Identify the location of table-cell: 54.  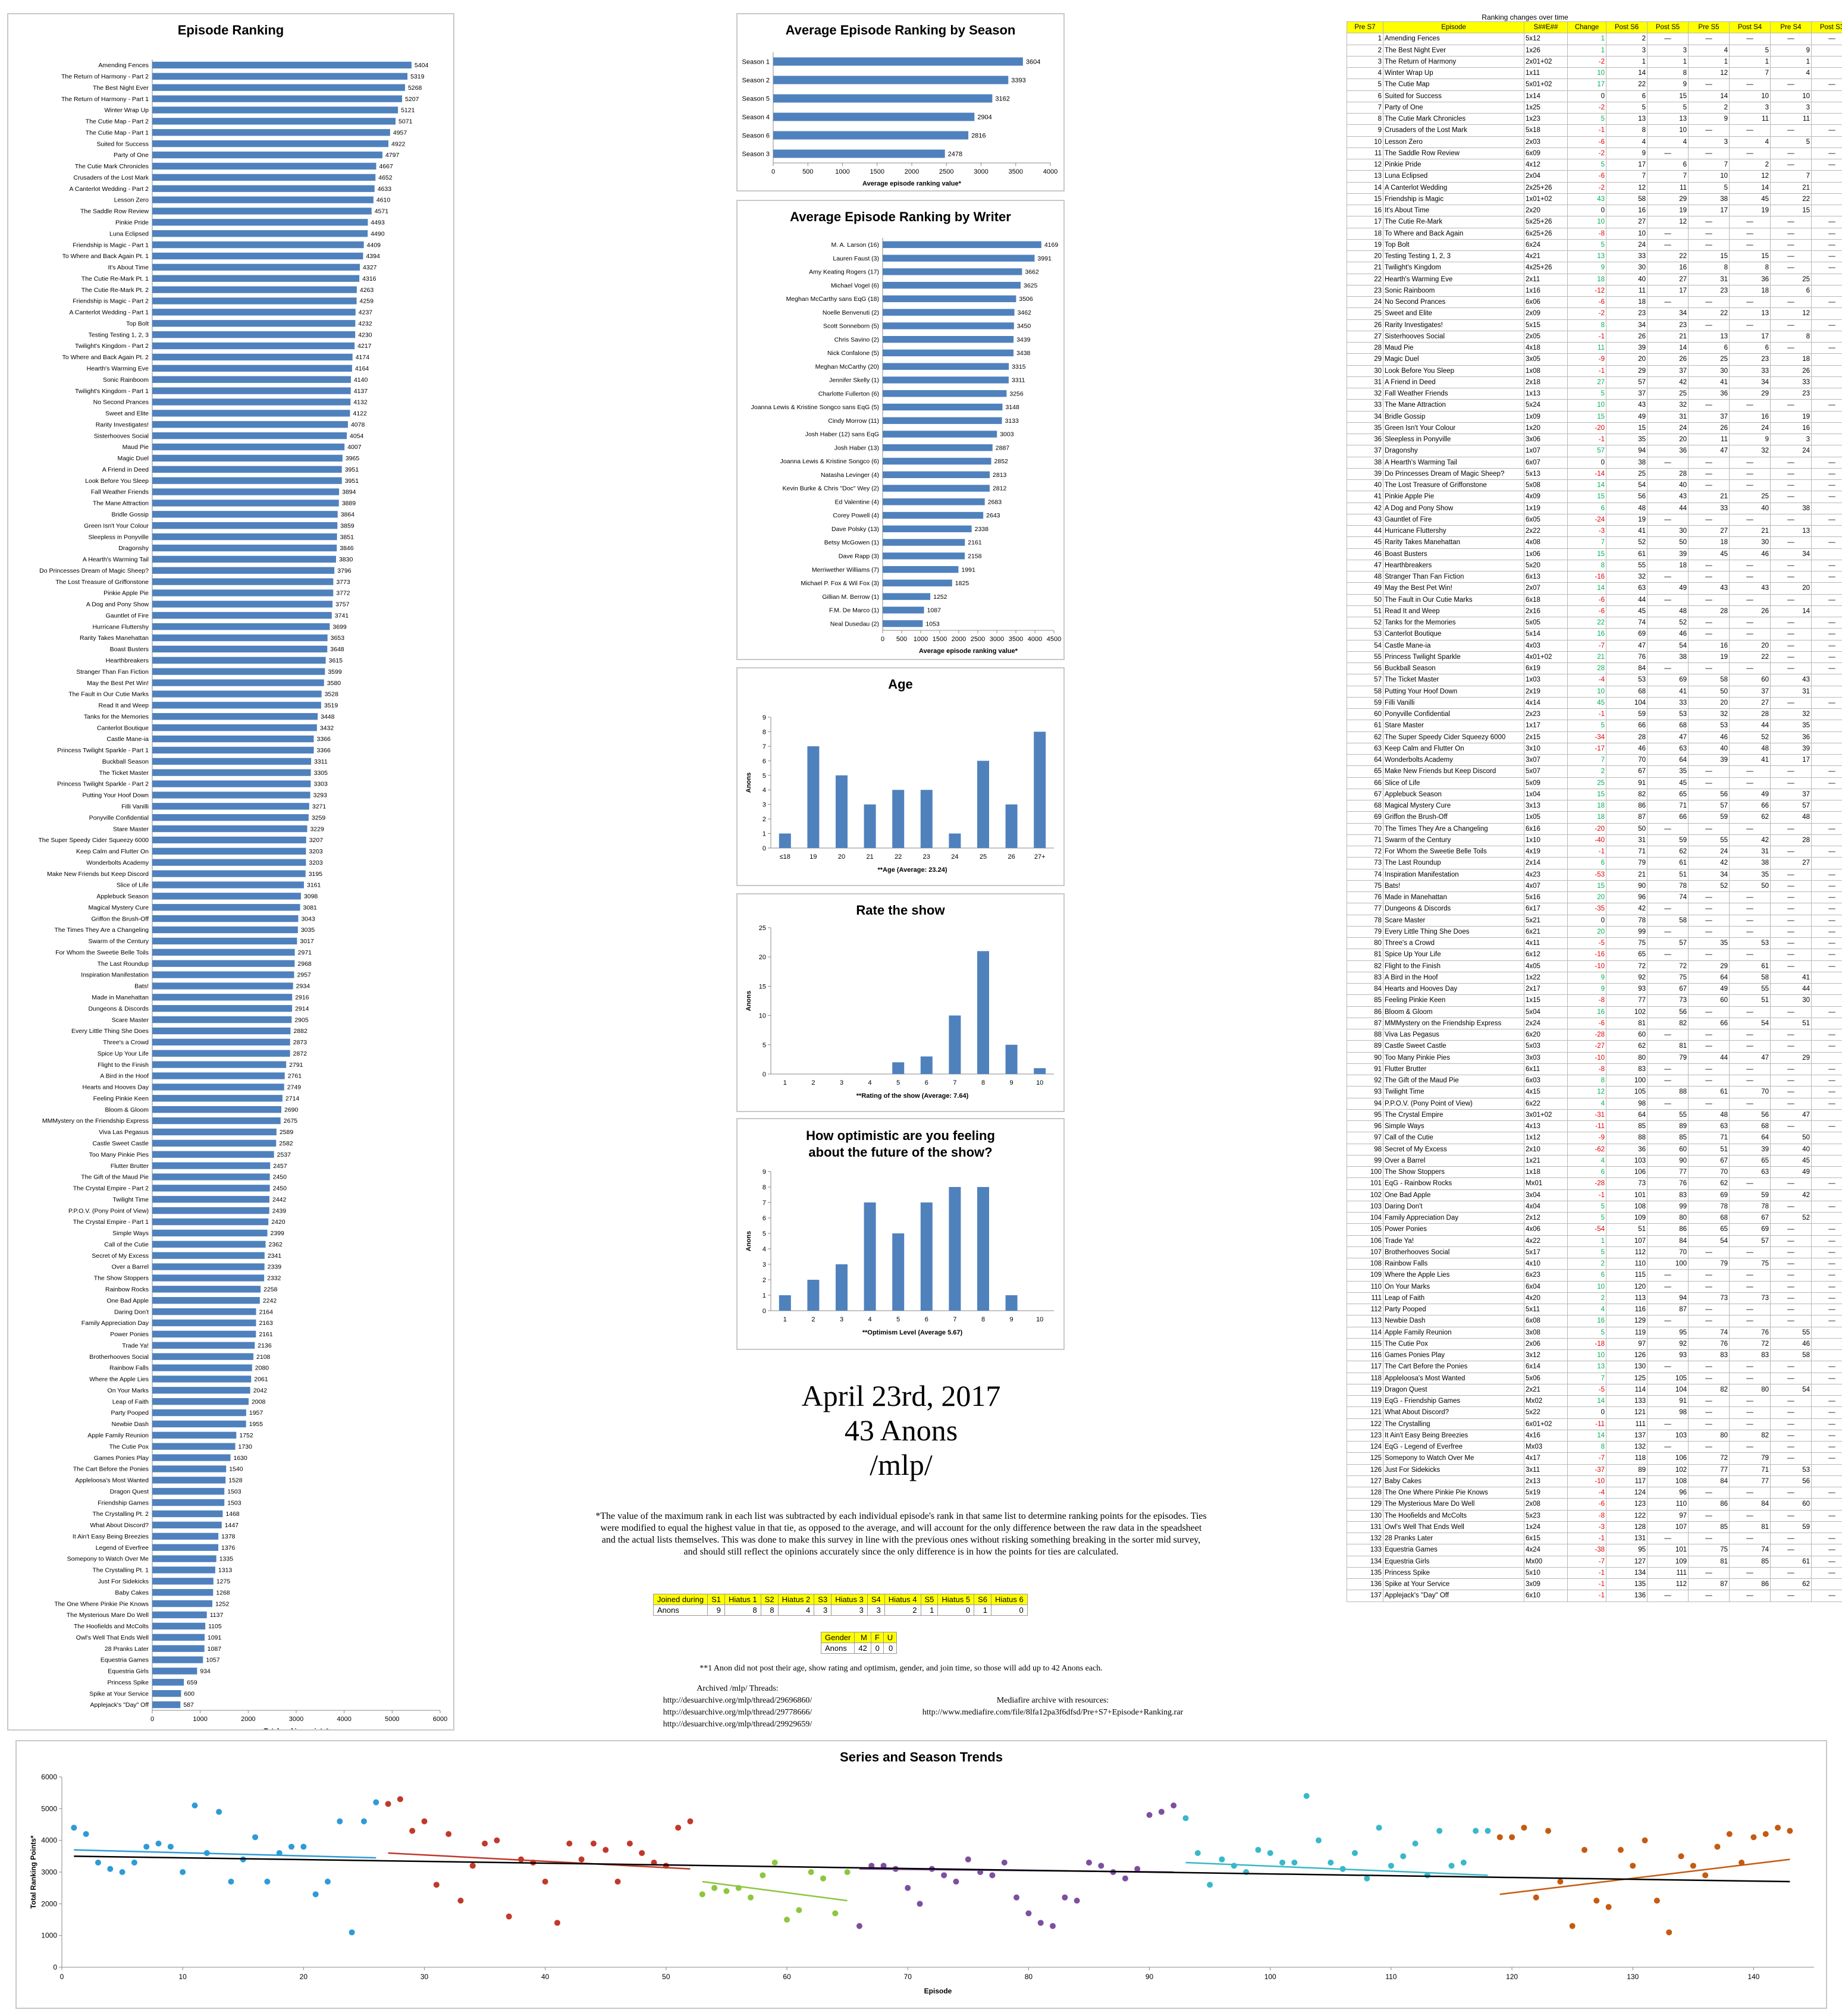
(1826, 1332).